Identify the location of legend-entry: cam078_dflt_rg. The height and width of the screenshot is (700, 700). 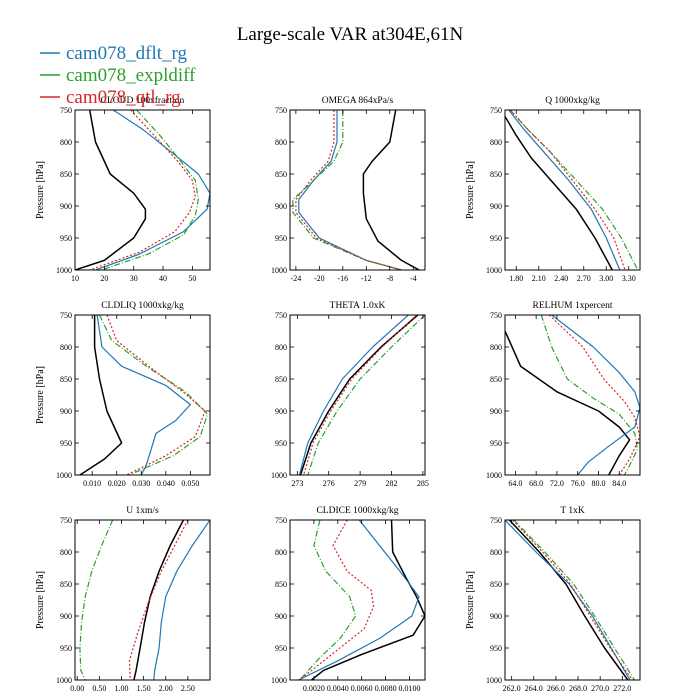
(127, 53).